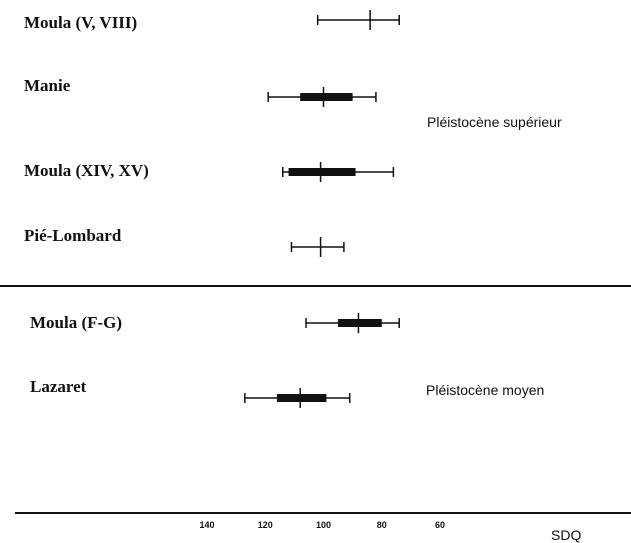  I want to click on group-label-upper: Pléistocène supérieur, so click(494, 122).